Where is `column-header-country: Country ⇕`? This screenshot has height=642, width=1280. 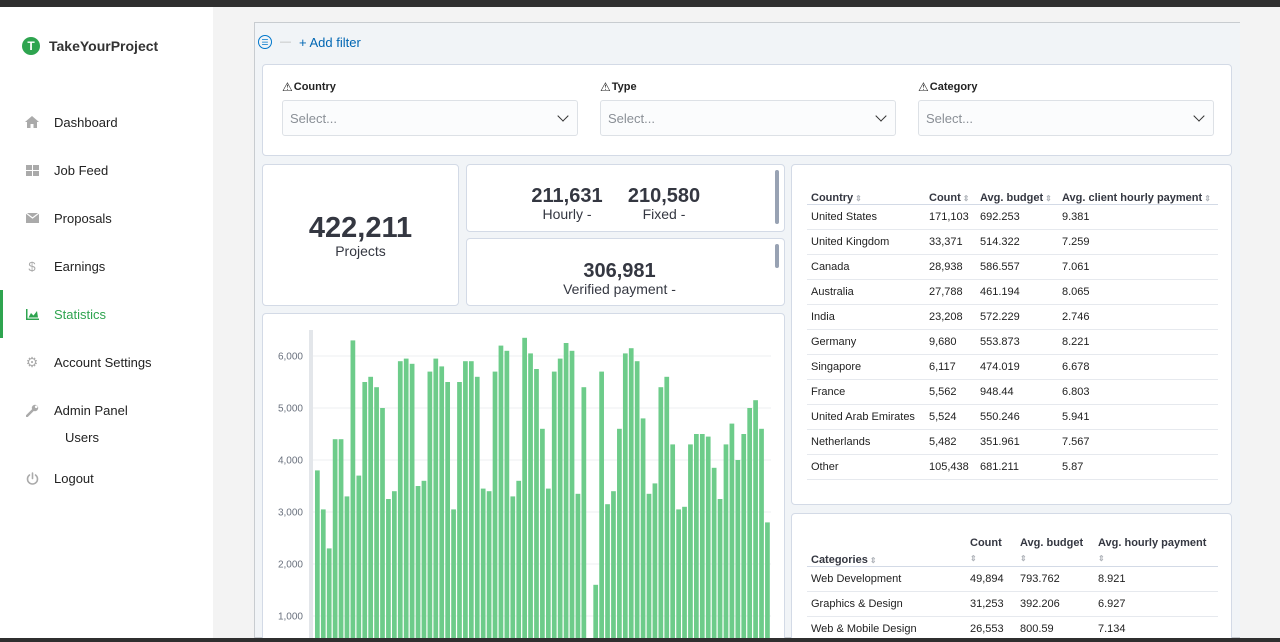
column-header-country: Country ⇕ is located at coordinates (866, 193).